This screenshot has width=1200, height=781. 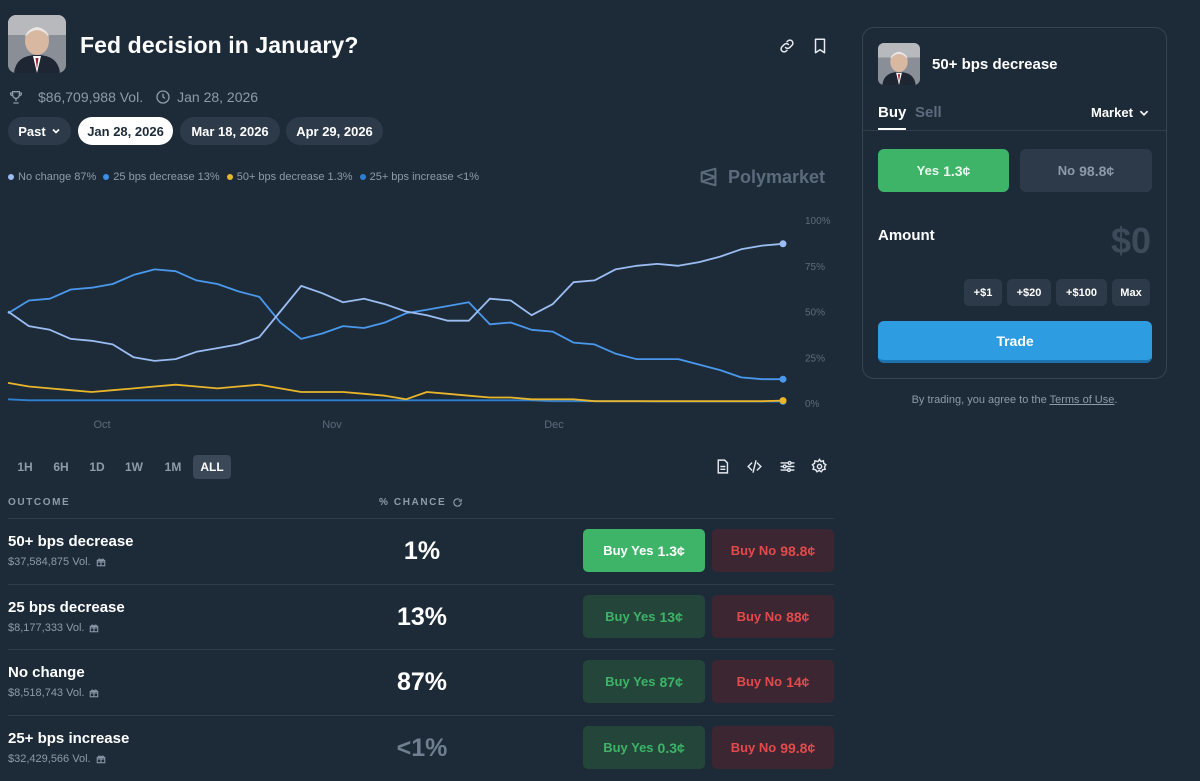 I want to click on no-label: No, so click(x=1066, y=170).